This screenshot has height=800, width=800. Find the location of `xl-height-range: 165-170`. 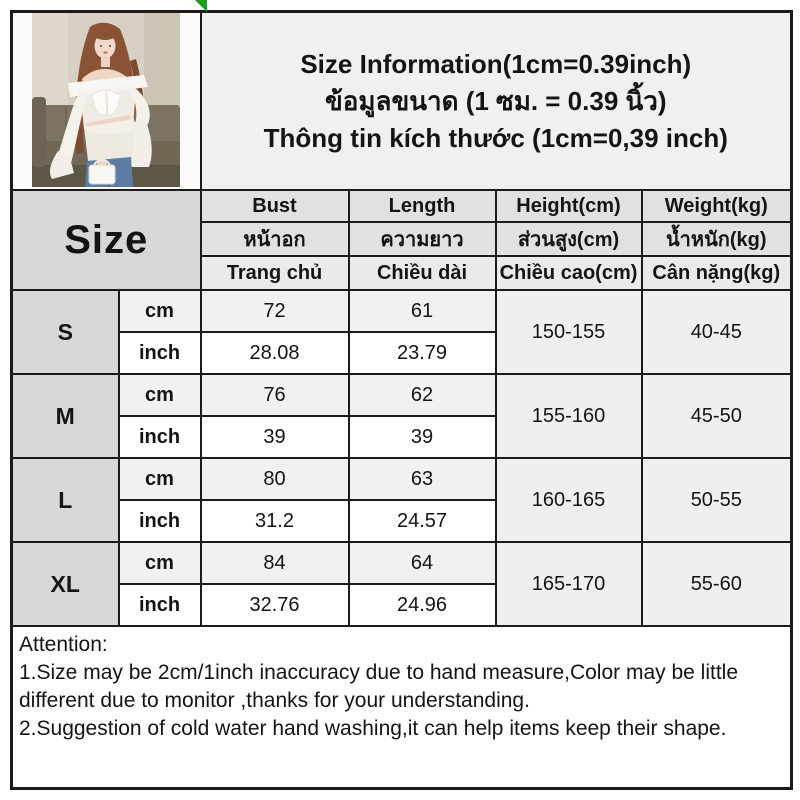

xl-height-range: 165-170 is located at coordinates (568, 584).